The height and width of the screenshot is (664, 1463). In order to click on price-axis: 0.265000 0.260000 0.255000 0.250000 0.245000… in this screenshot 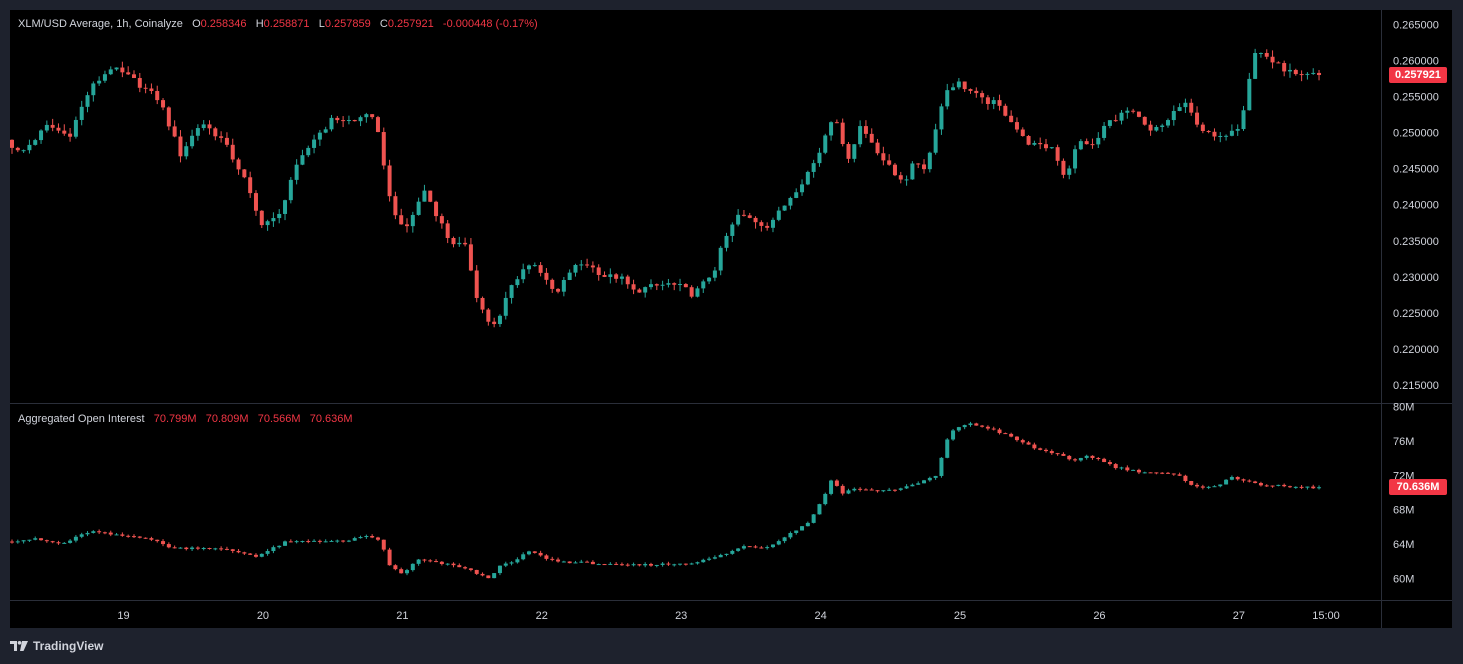, I will do `click(1416, 205)`.